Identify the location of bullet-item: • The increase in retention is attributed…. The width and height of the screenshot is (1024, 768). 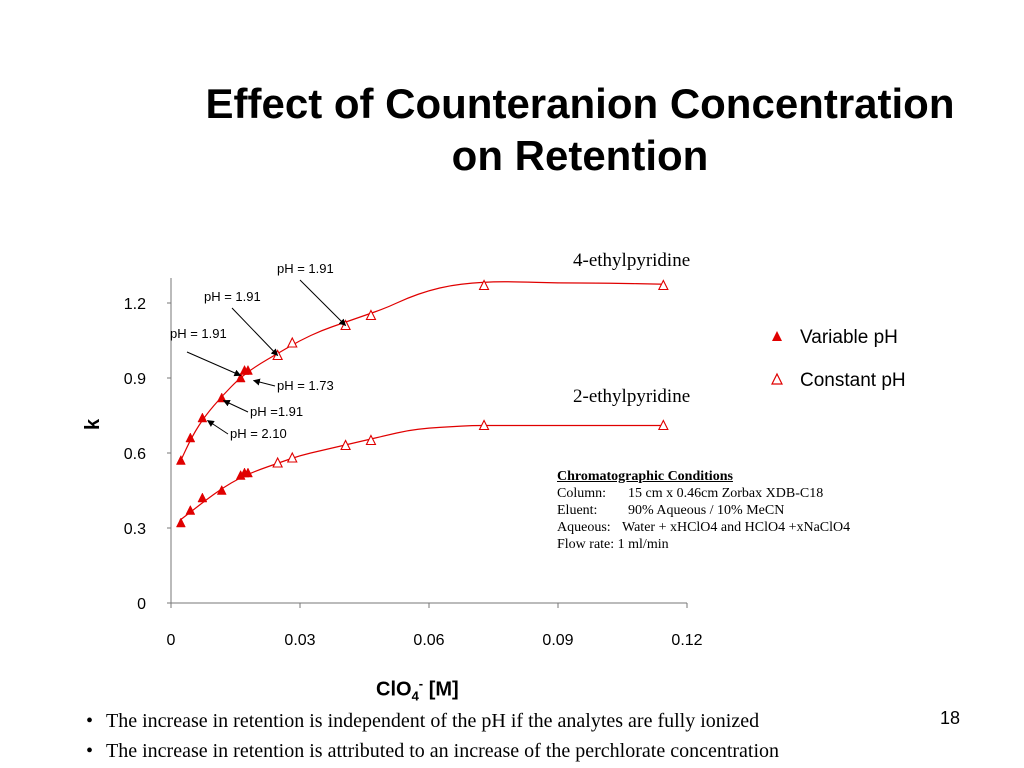
(433, 751).